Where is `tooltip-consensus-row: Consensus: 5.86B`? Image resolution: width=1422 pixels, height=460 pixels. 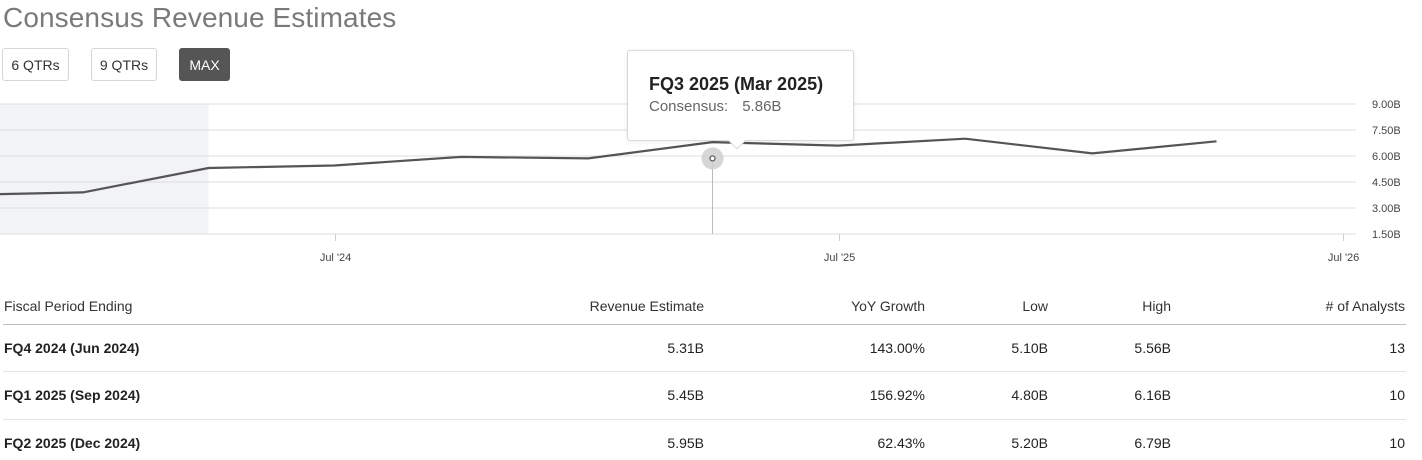
tooltip-consensus-row: Consensus: 5.86B is located at coordinates (715, 106).